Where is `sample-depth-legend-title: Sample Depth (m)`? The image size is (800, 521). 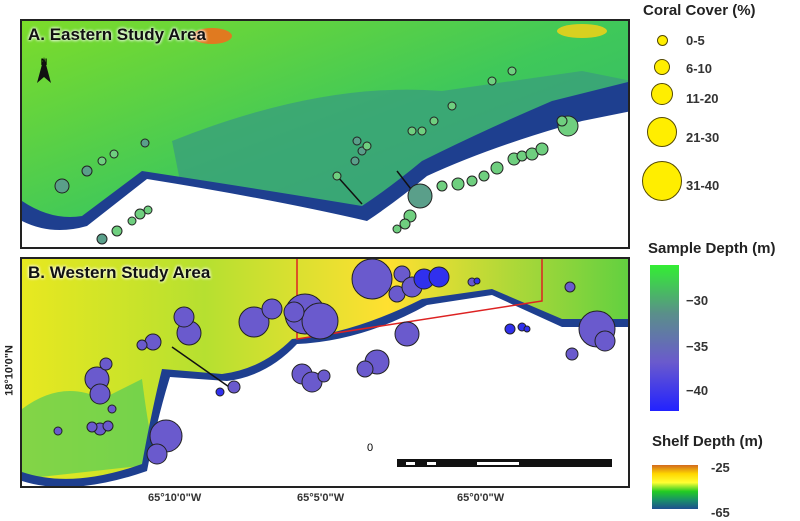 sample-depth-legend-title: Sample Depth (m) is located at coordinates (712, 248).